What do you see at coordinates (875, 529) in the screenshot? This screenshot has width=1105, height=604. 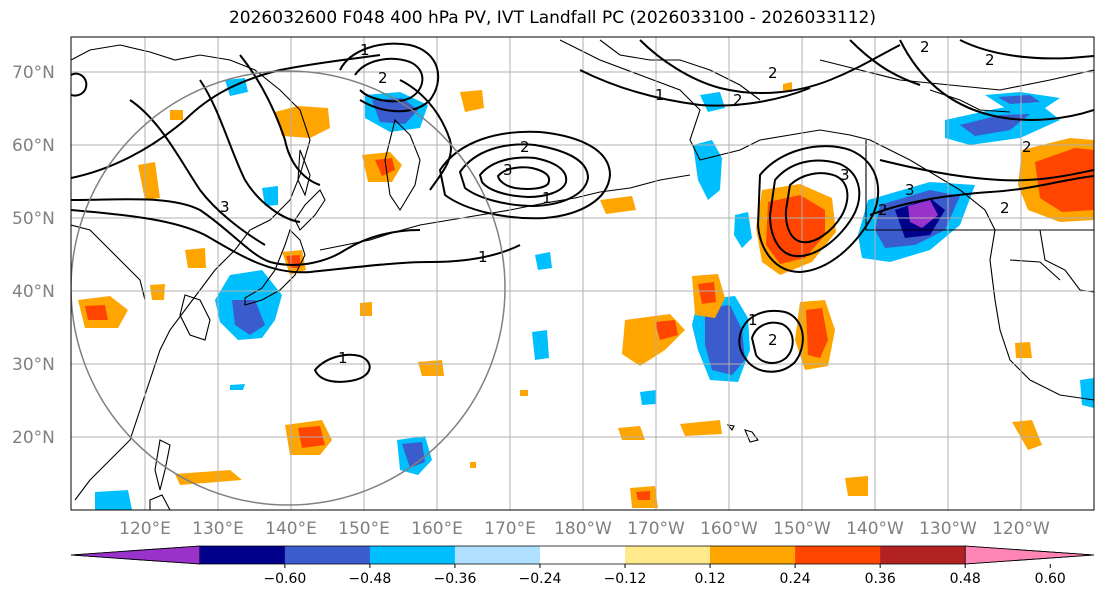 I see `lon-label: 140°W` at bounding box center [875, 529].